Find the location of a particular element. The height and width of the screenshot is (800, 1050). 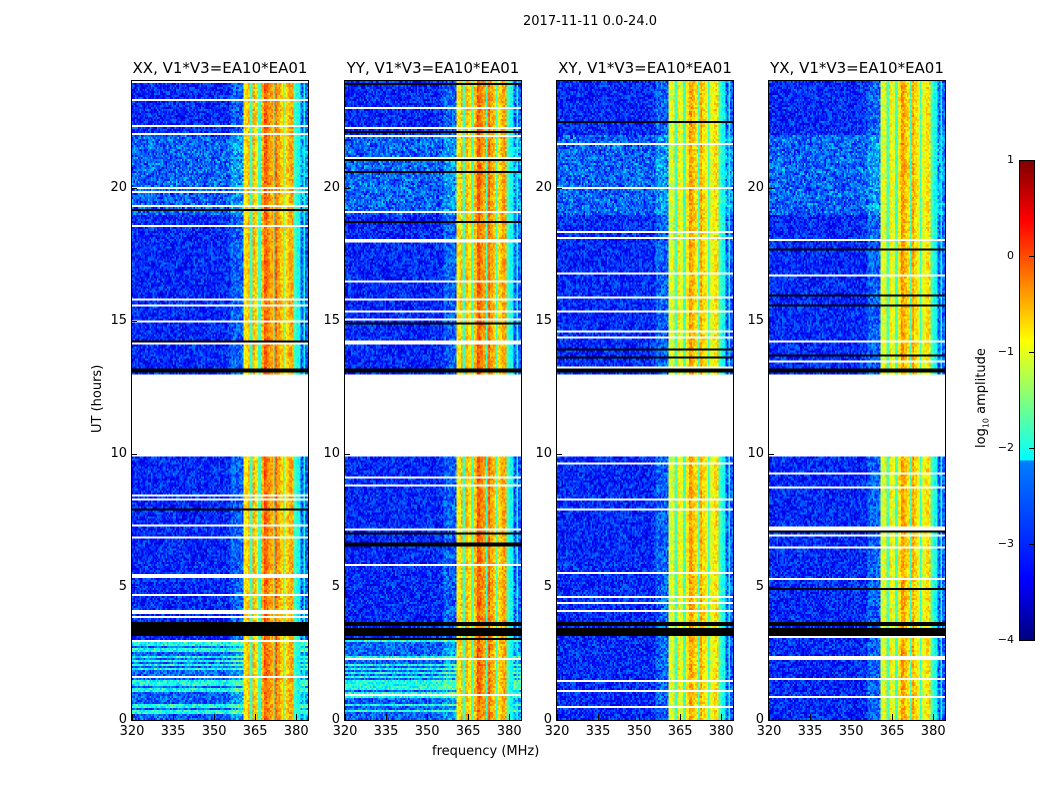

heatmap-image is located at coordinates (857, 400).